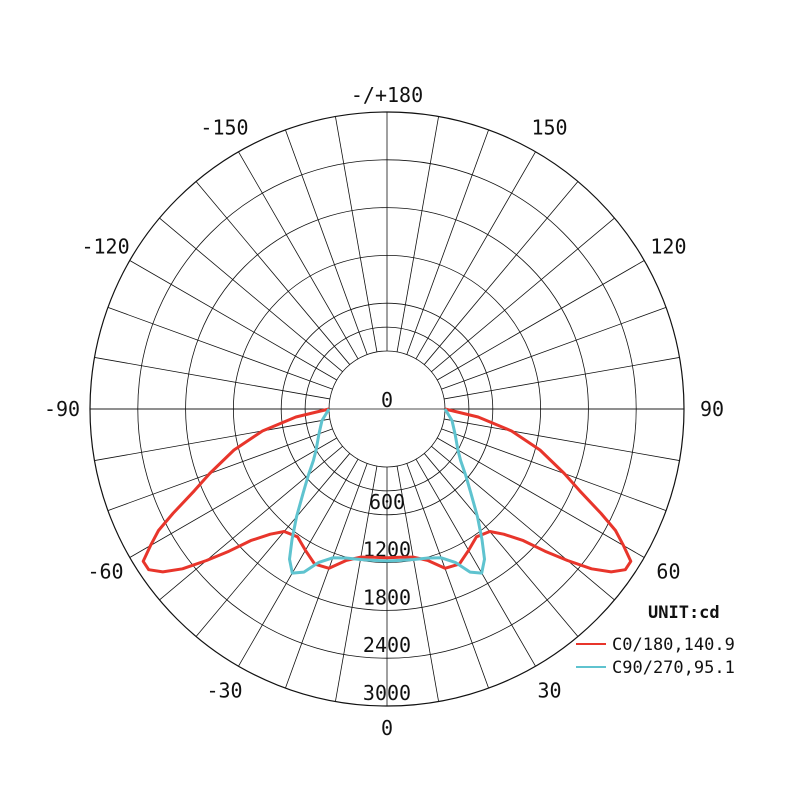  I want to click on series-curves, so click(387, 491).